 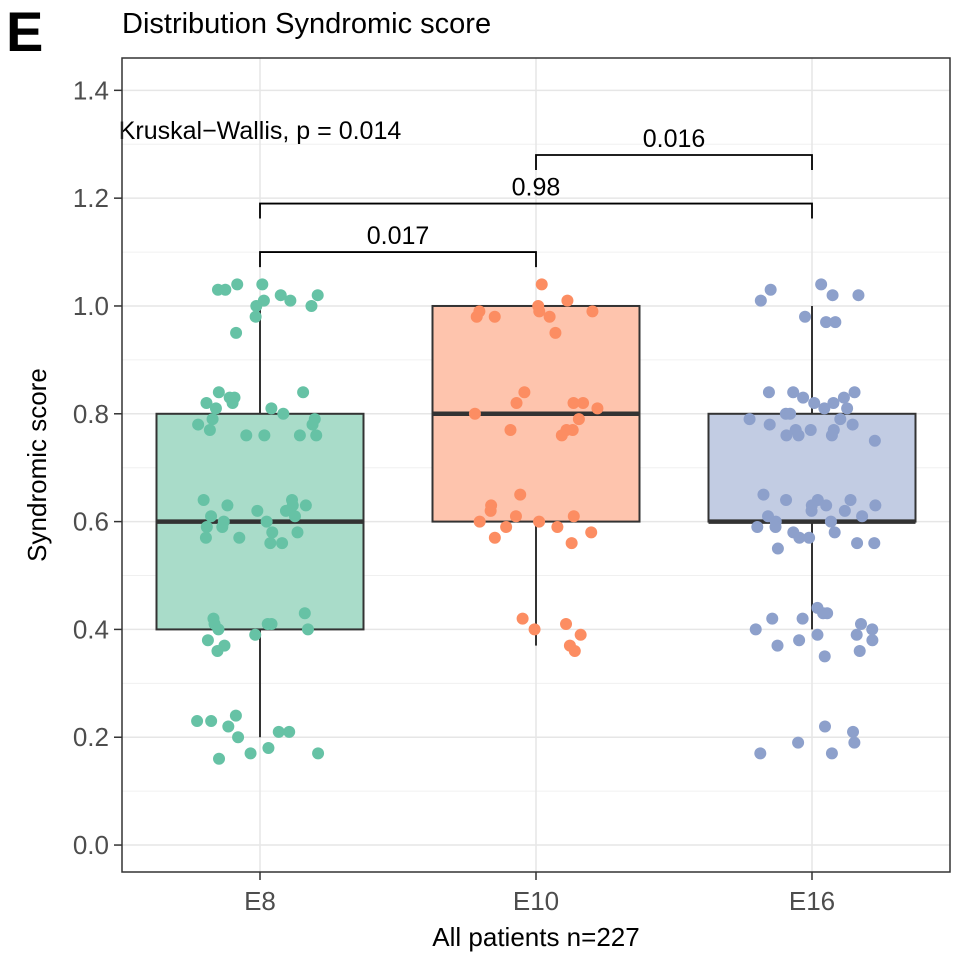 I want to click on chart-title: Distribution Syndromic score, so click(x=307, y=24).